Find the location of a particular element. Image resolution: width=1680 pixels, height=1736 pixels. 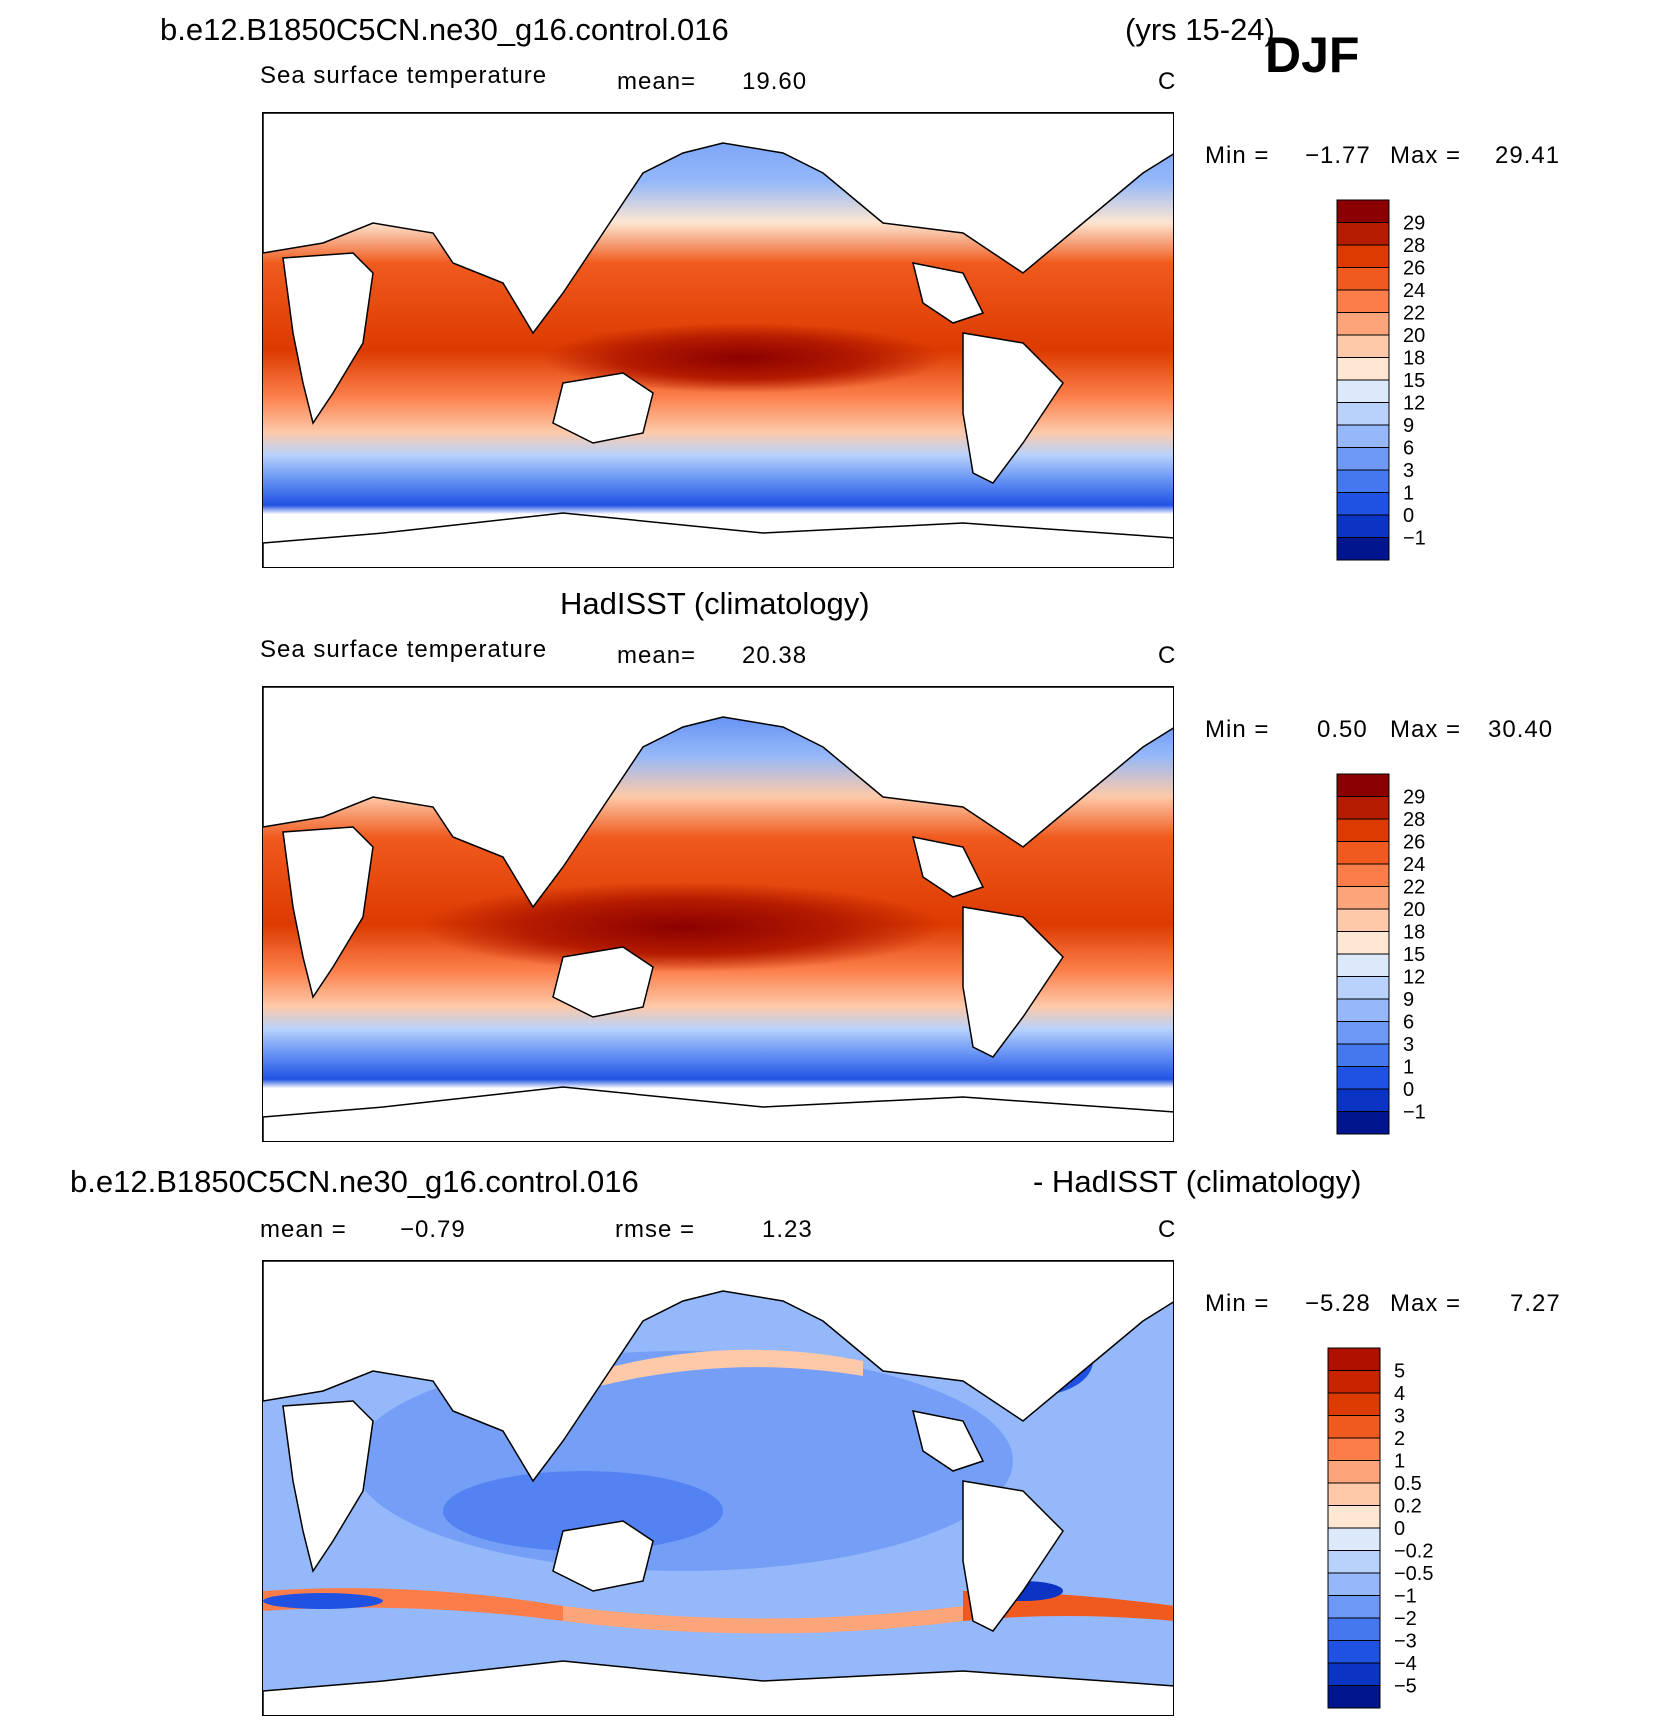

panel1-min-label: Min = is located at coordinates (1237, 155).